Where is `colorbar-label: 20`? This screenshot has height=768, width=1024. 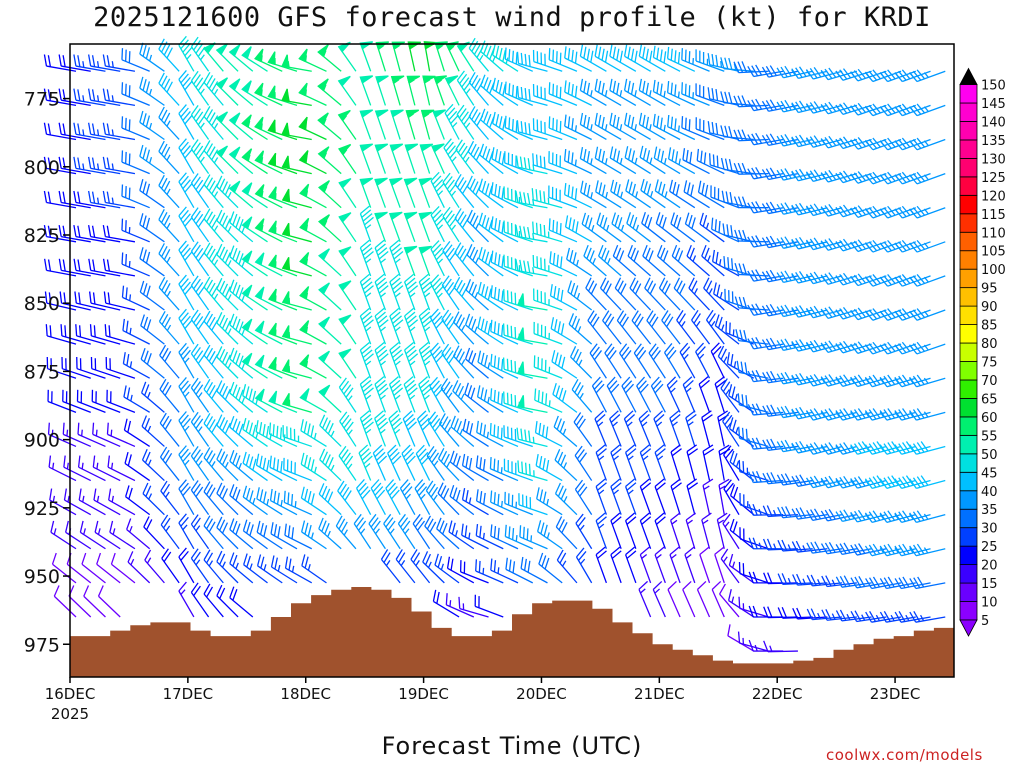
colorbar-label: 20 is located at coordinates (989, 566).